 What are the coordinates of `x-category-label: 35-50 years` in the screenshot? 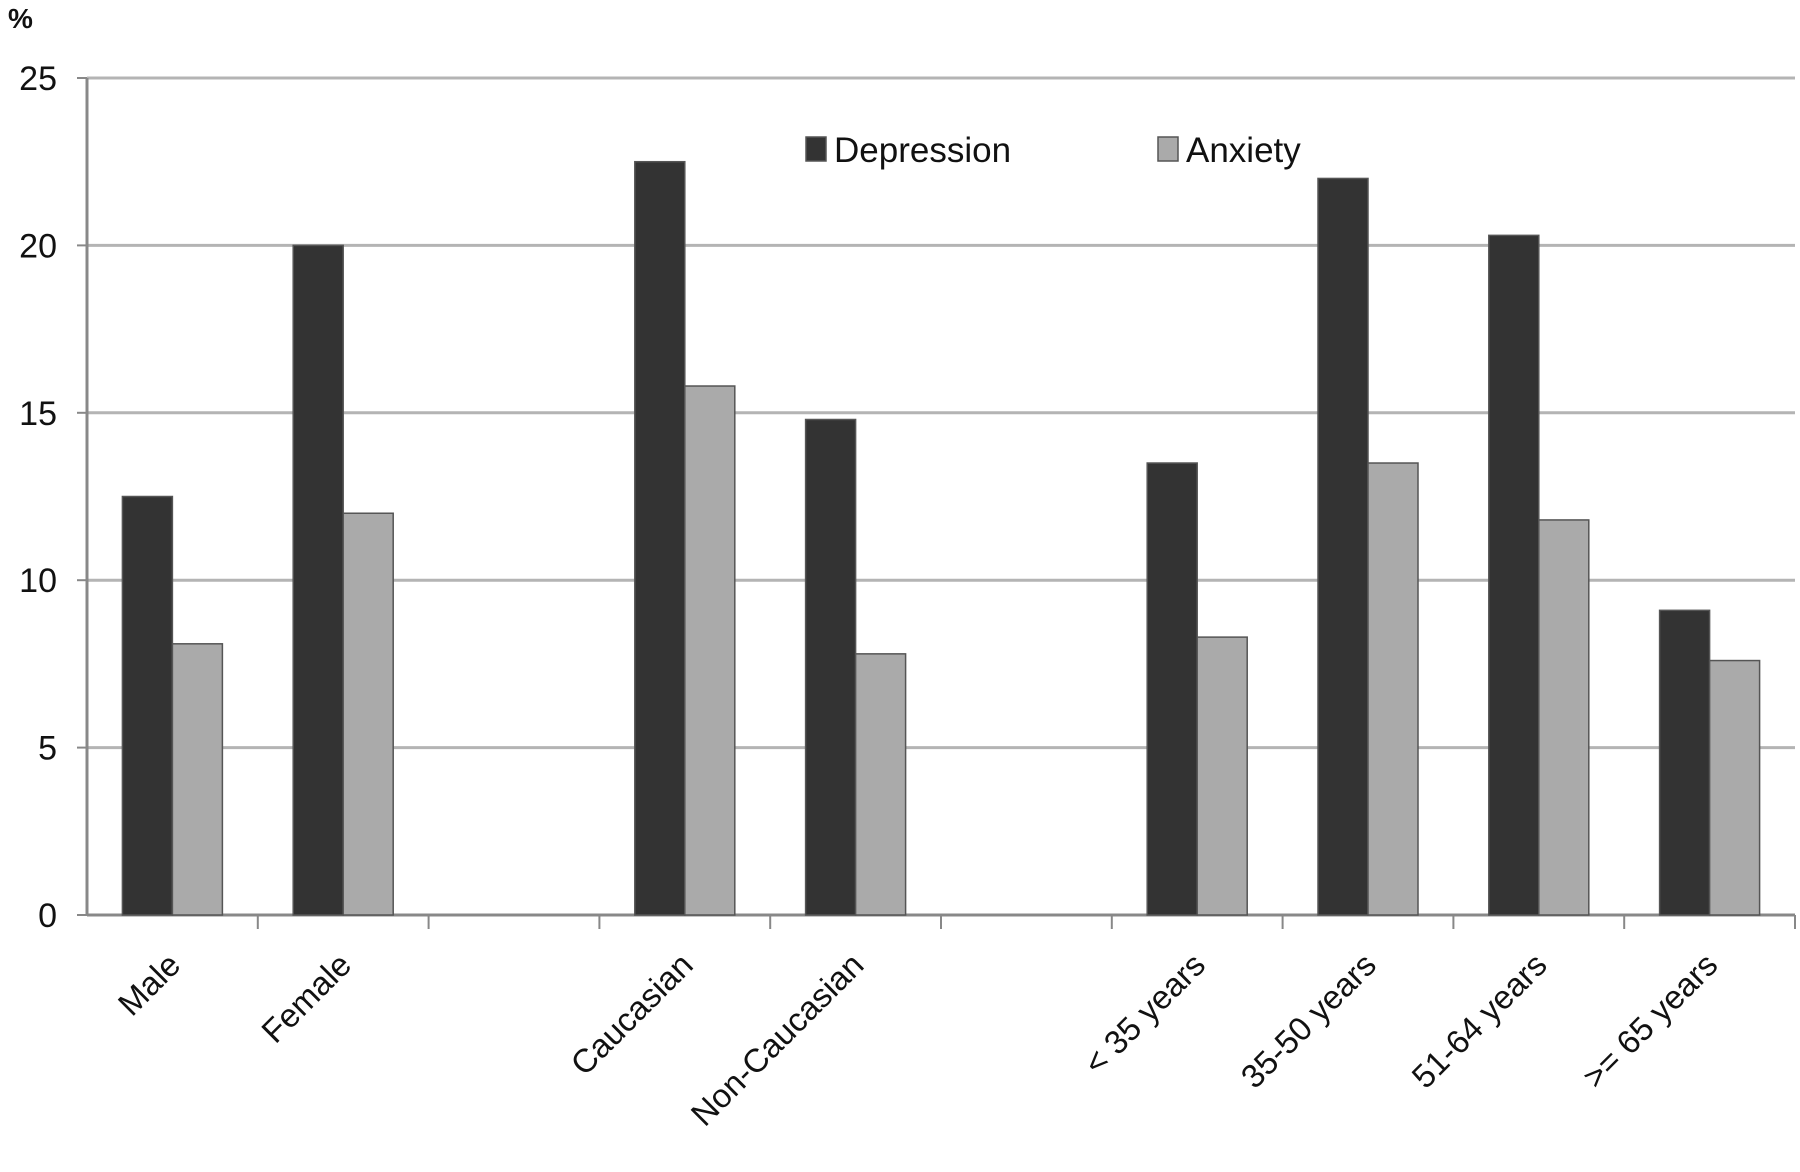 It's located at (1308, 1020).